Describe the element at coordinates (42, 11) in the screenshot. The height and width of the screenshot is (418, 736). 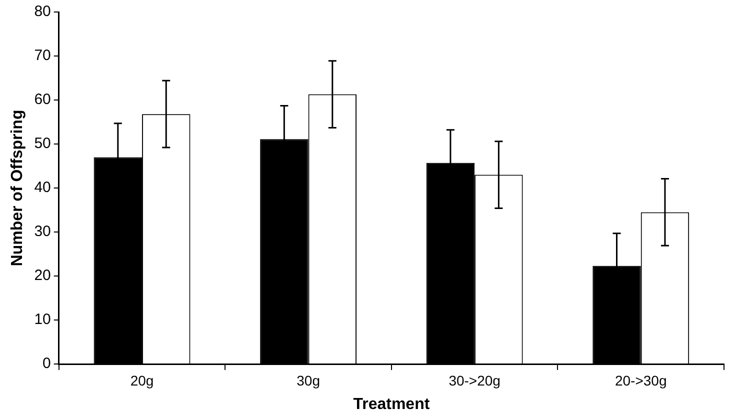
I see `y-tick-label: 80` at that location.